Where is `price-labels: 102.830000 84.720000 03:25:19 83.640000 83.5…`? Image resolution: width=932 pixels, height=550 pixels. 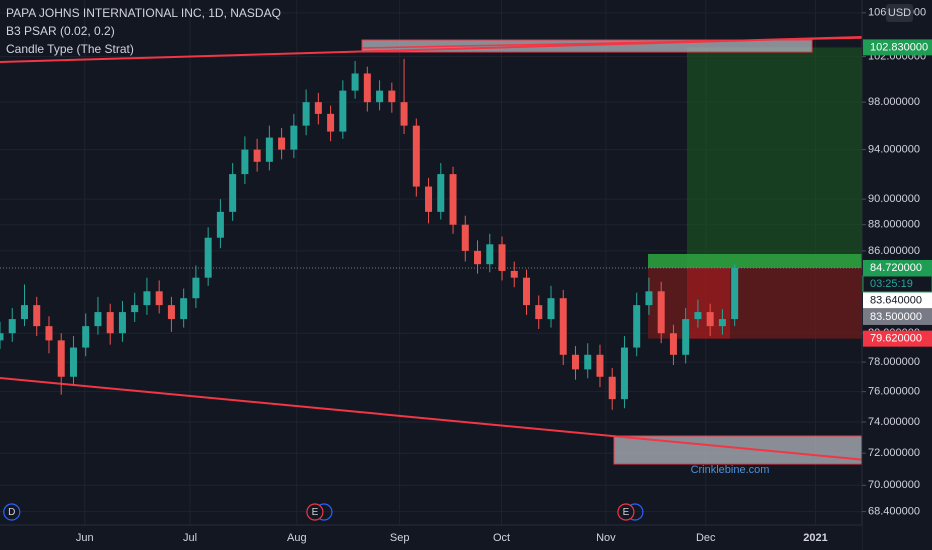
price-labels: 102.830000 84.720000 03:25:19 83.640000 83.5… is located at coordinates (897, 193).